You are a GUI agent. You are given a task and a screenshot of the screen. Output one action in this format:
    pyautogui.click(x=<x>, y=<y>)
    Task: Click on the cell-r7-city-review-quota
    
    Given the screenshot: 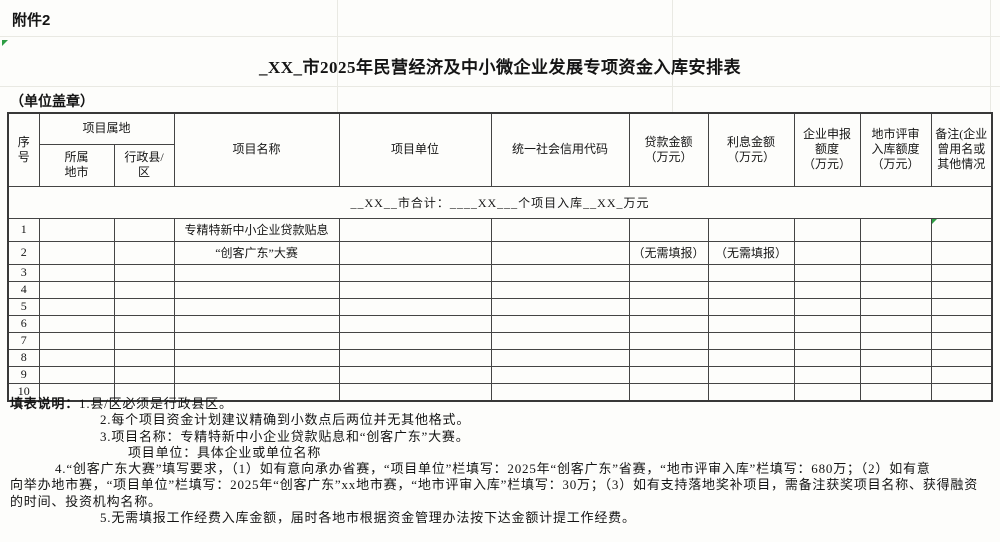 What is the action you would take?
    pyautogui.click(x=895, y=340)
    